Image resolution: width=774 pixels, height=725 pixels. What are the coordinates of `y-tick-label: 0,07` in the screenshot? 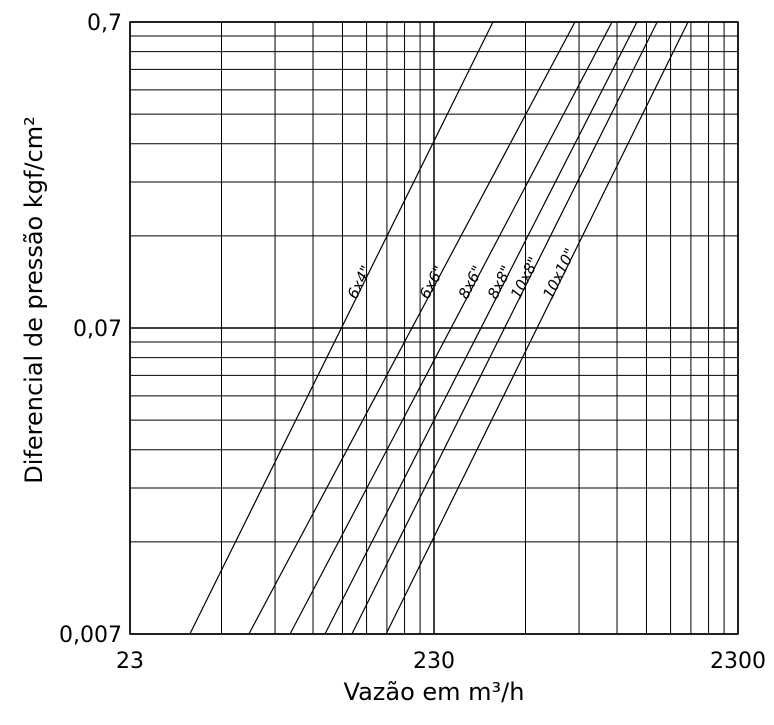 It's located at (97, 329).